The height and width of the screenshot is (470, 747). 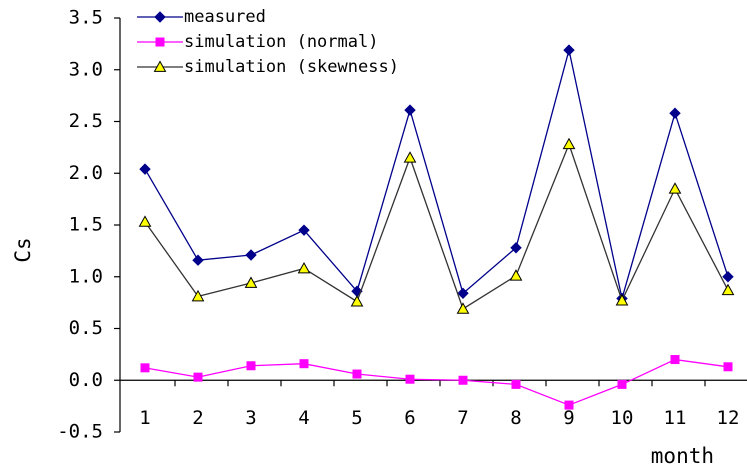 I want to click on x-tick-label: 10, so click(x=622, y=418).